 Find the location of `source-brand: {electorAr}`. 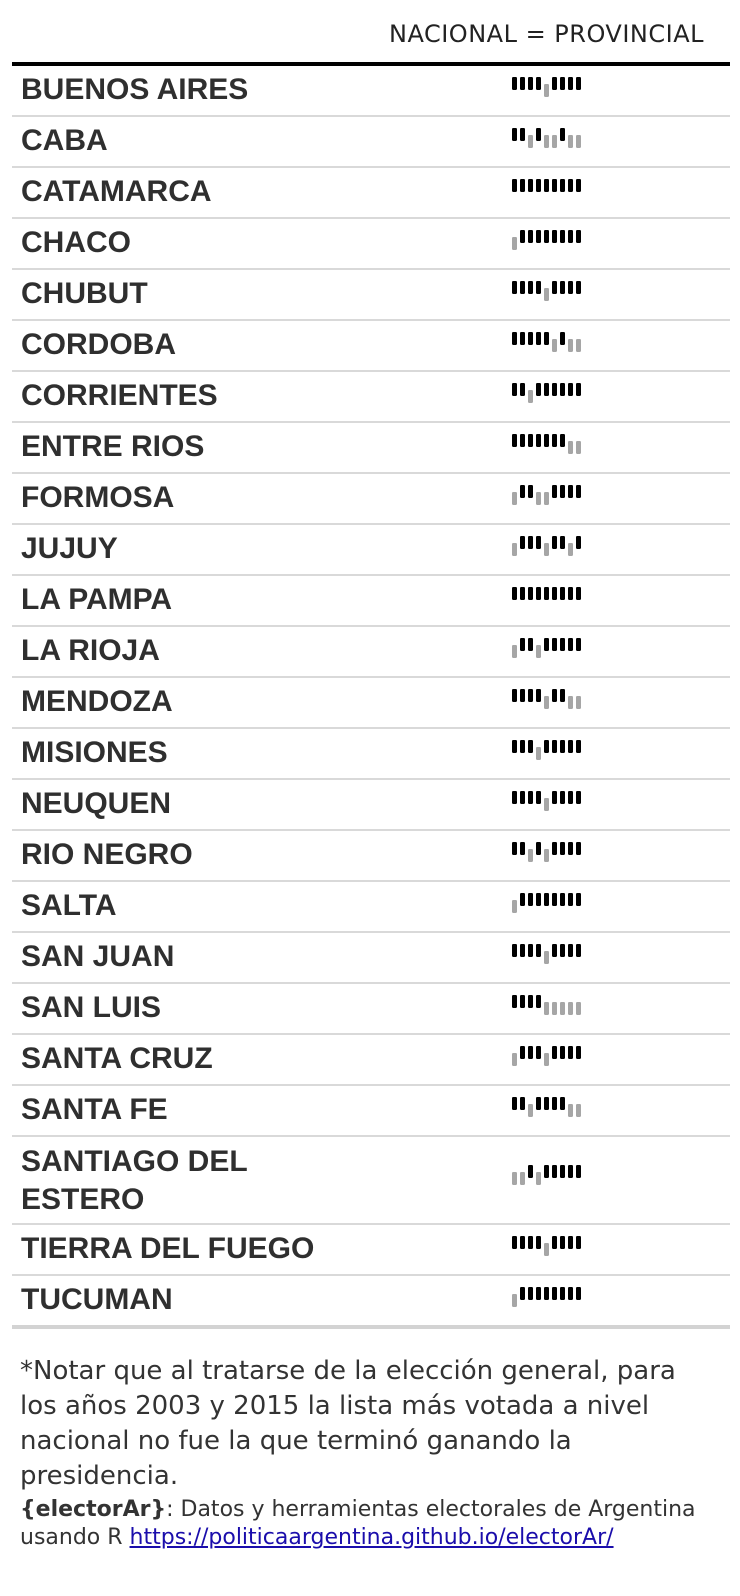

source-brand: {electorAr} is located at coordinates (93, 1509).